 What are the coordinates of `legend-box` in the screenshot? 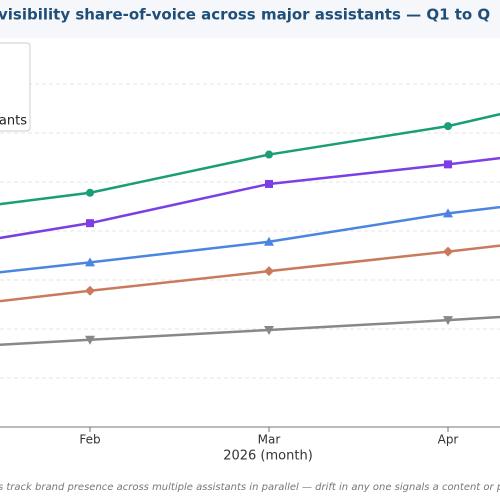 It's located at (15, 87).